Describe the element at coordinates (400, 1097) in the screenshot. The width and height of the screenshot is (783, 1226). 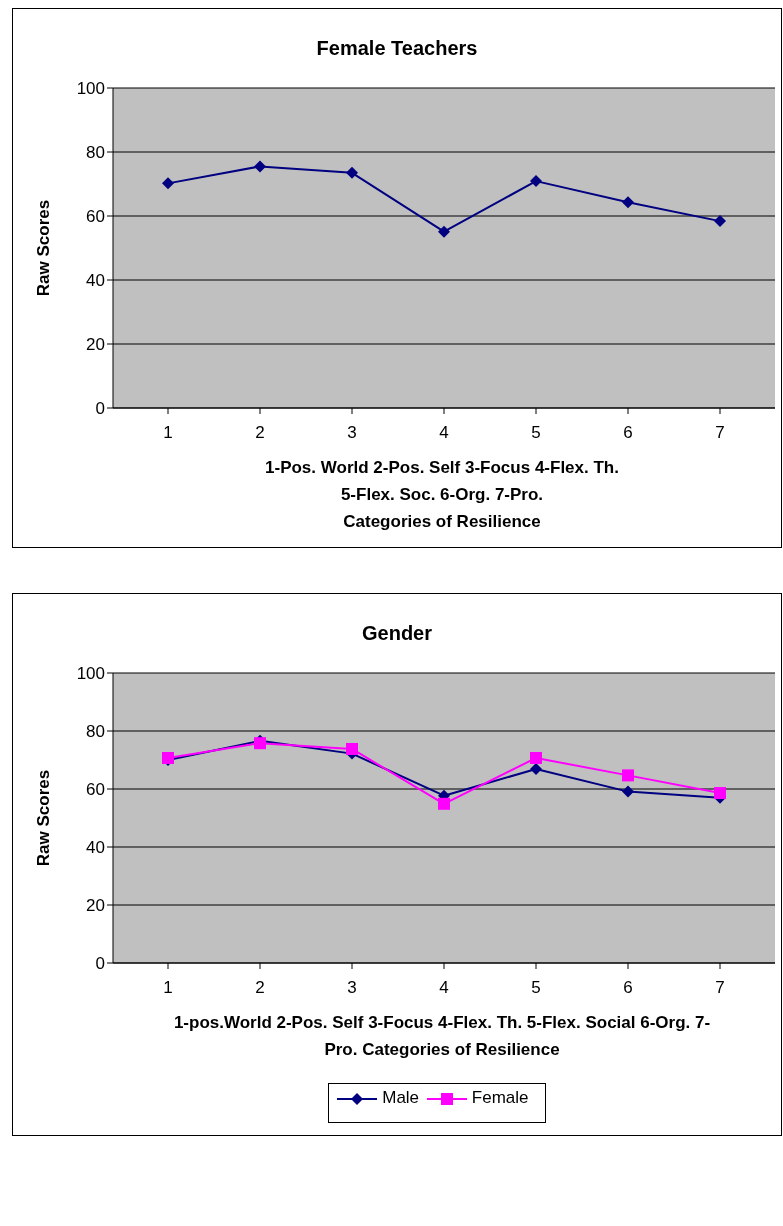
I see `legend-label: Male` at that location.